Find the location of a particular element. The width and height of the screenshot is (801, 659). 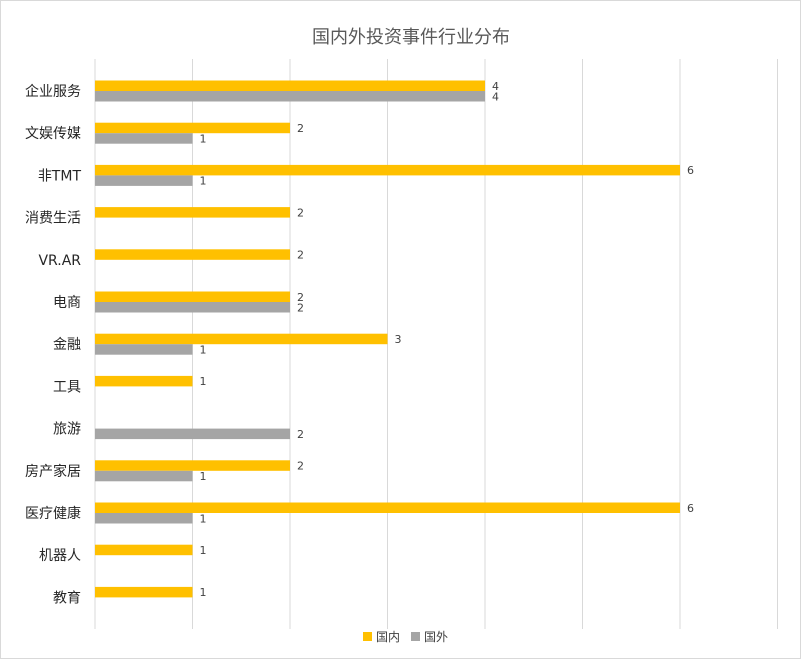

category-label: VR.AR is located at coordinates (59, 261).